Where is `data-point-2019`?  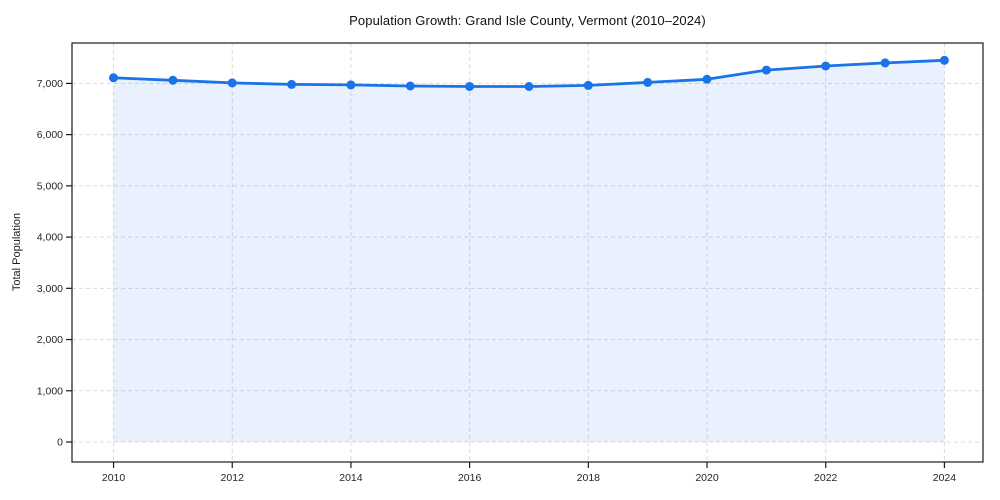
data-point-2019 is located at coordinates (648, 82).